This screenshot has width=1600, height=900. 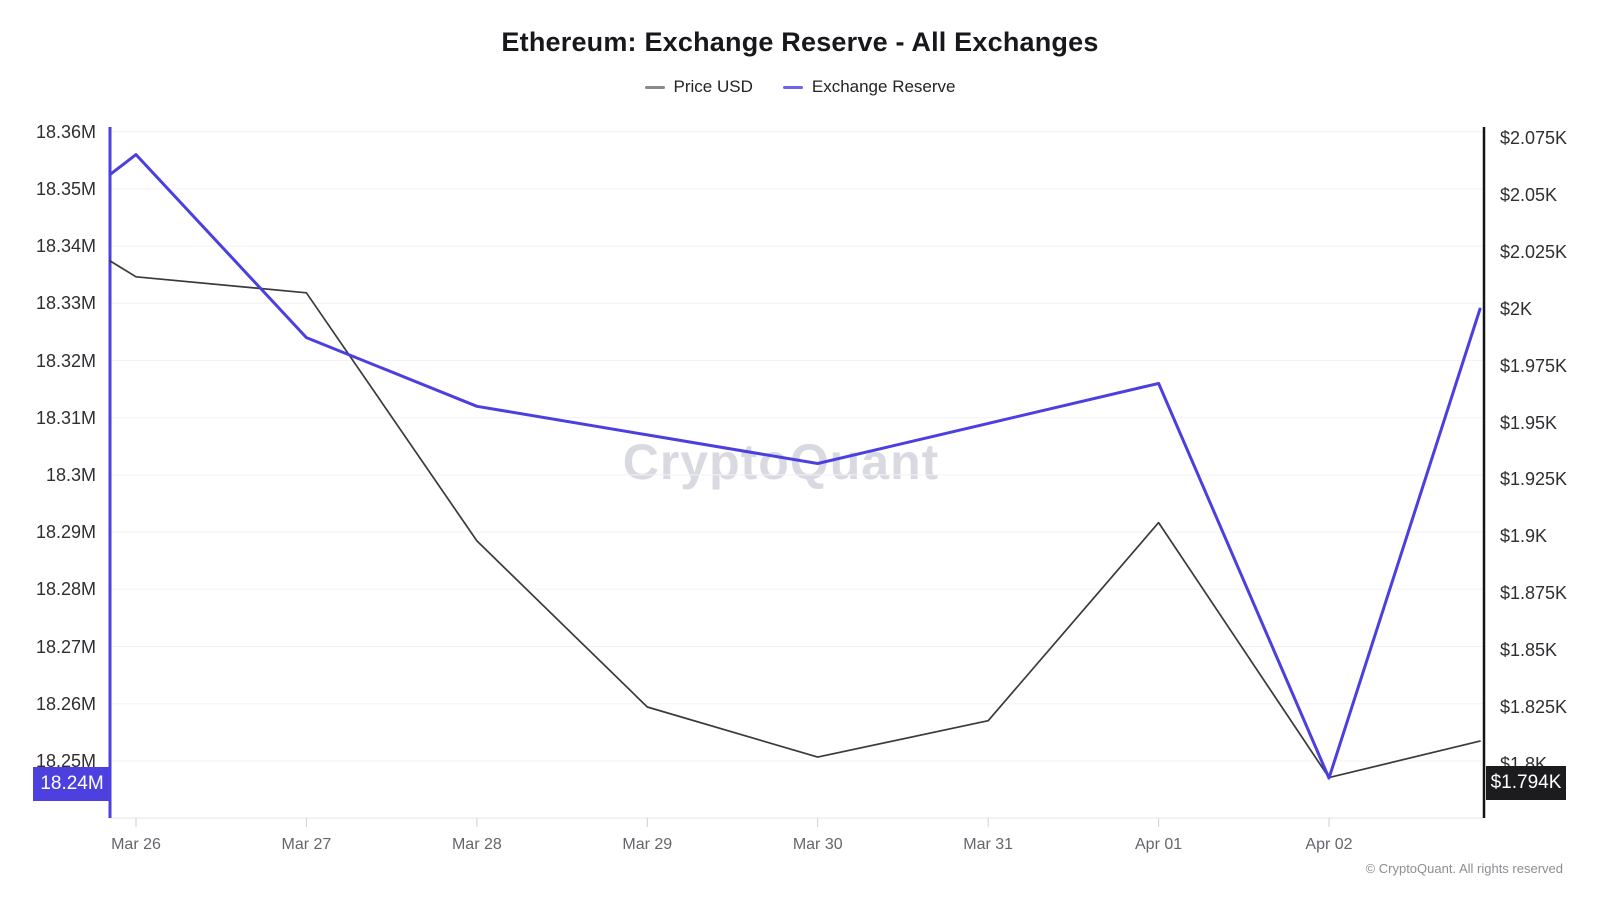 What do you see at coordinates (65, 589) in the screenshot?
I see `left-axis-label: 18.28M` at bounding box center [65, 589].